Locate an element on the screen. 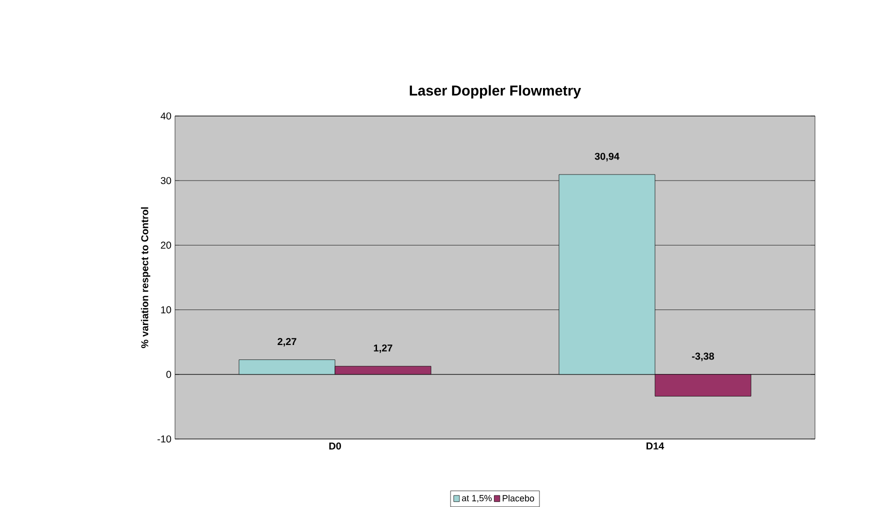 This screenshot has width=888, height=507. data-label: 2,27 is located at coordinates (287, 342).